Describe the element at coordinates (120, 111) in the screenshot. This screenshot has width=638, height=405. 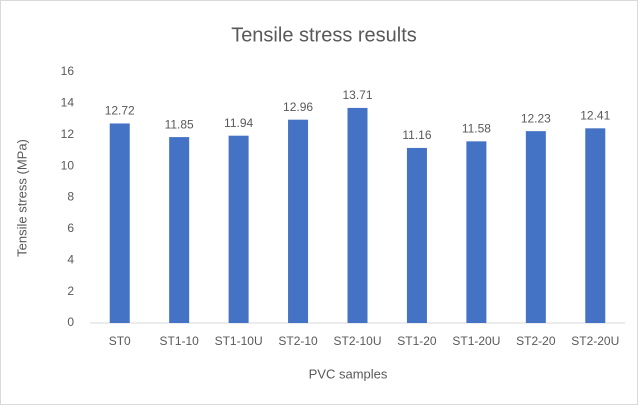
I see `data-label: 12.72` at that location.